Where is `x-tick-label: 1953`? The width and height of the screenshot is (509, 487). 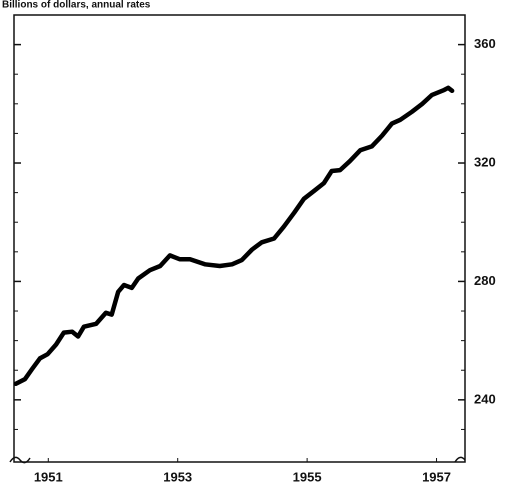
x-tick-label: 1953 is located at coordinates (177, 476).